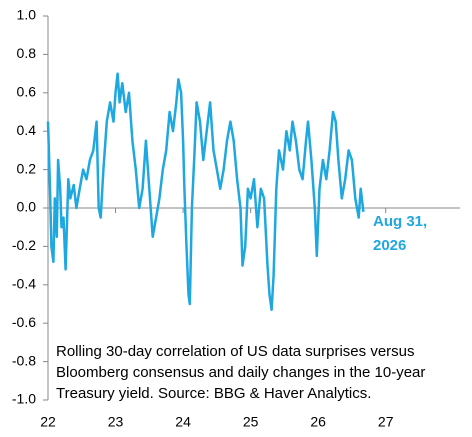 The height and width of the screenshot is (437, 472). What do you see at coordinates (24, 245) in the screenshot?
I see `y-tick-label: -0.2` at bounding box center [24, 245].